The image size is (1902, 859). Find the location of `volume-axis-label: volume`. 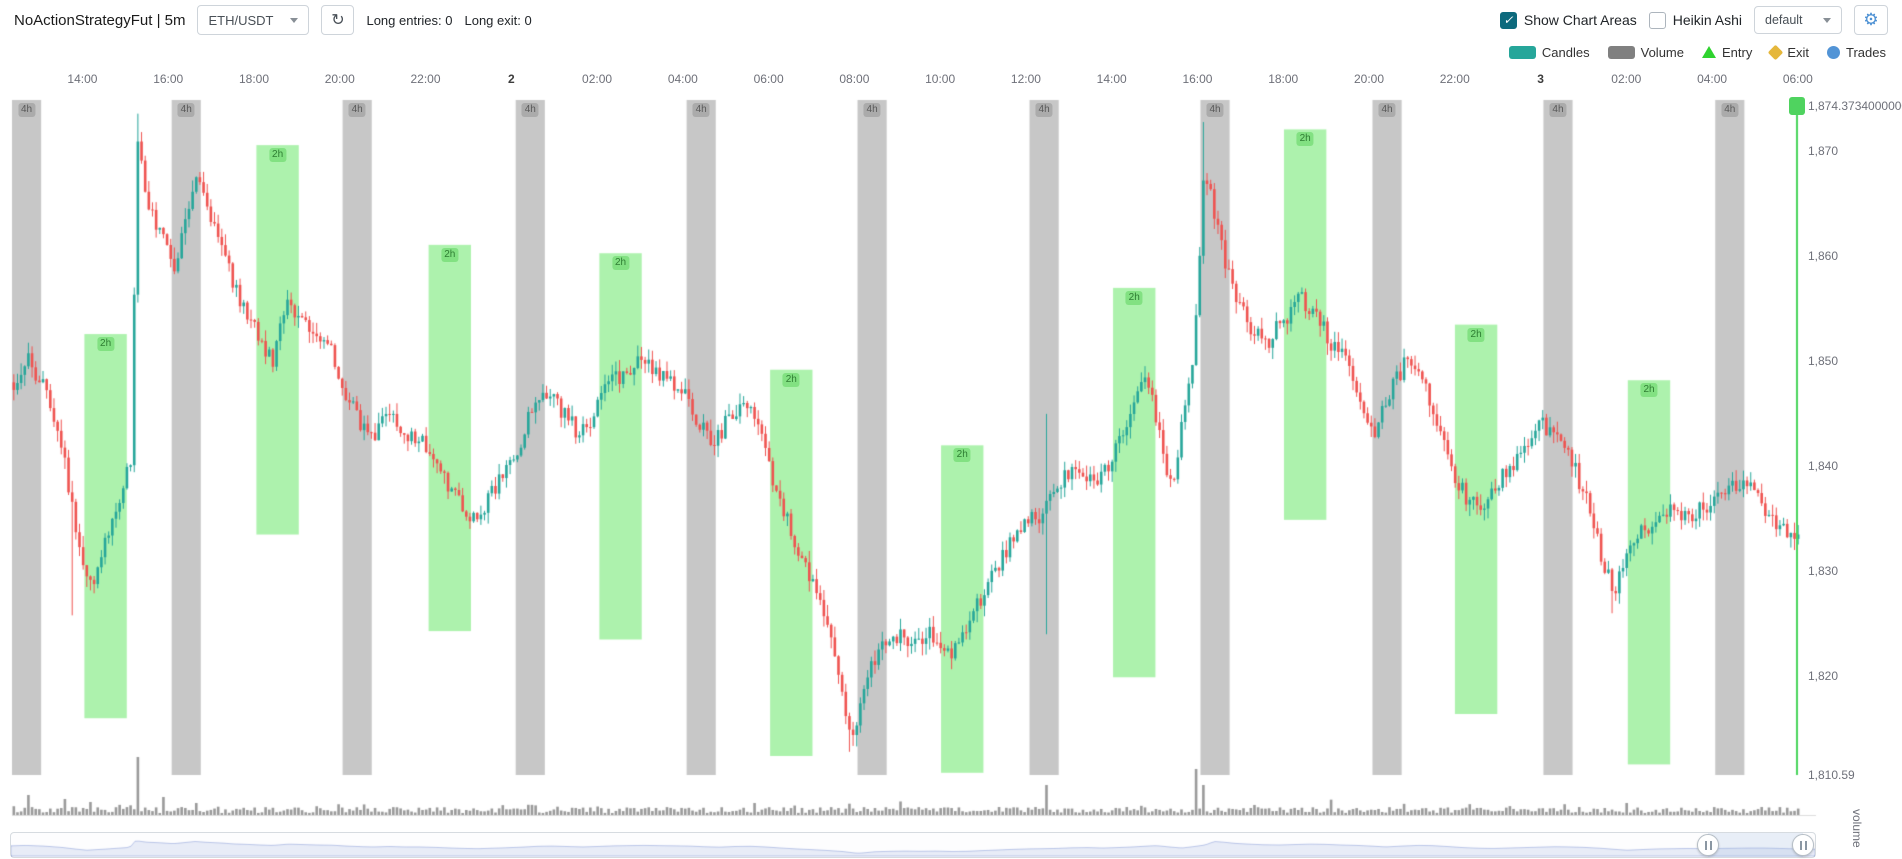

volume-axis-label: volume is located at coordinates (1857, 828).